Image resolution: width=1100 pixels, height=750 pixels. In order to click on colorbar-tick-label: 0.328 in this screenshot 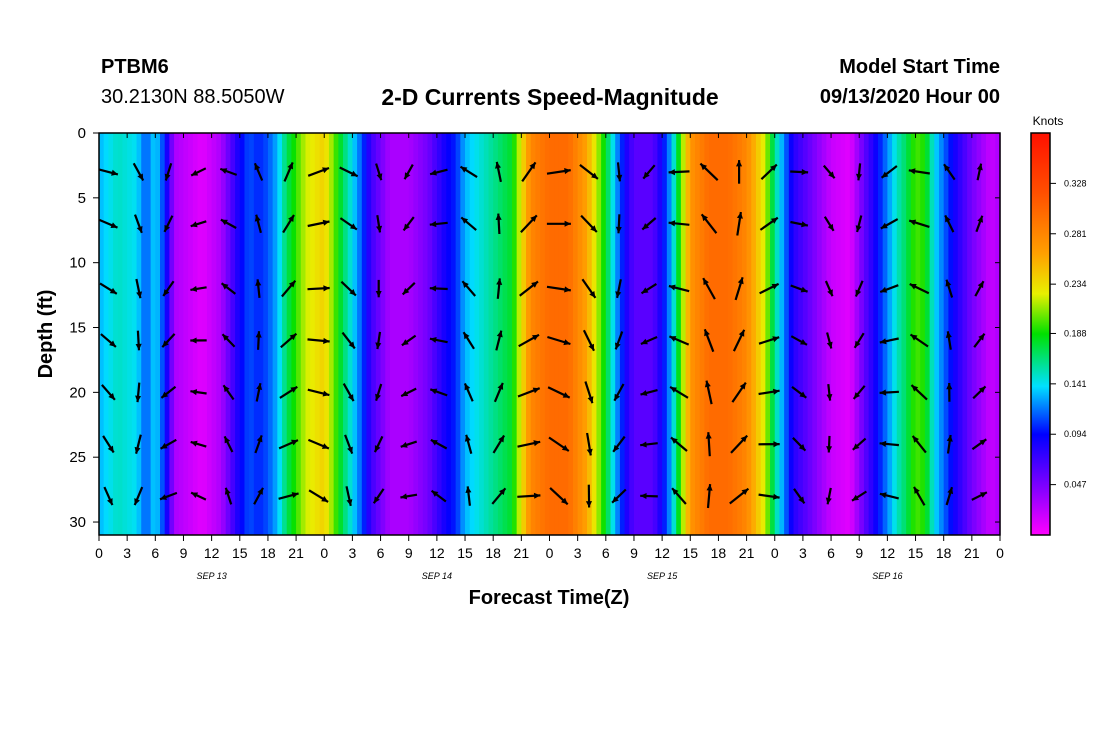, I will do `click(1075, 183)`.